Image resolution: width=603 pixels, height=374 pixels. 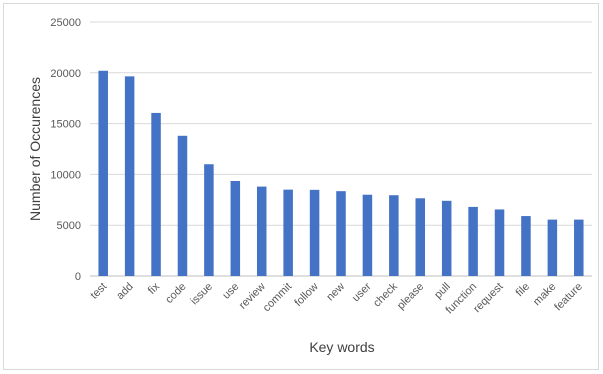 What do you see at coordinates (201, 294) in the screenshot?
I see `x-tick-label: issue` at bounding box center [201, 294].